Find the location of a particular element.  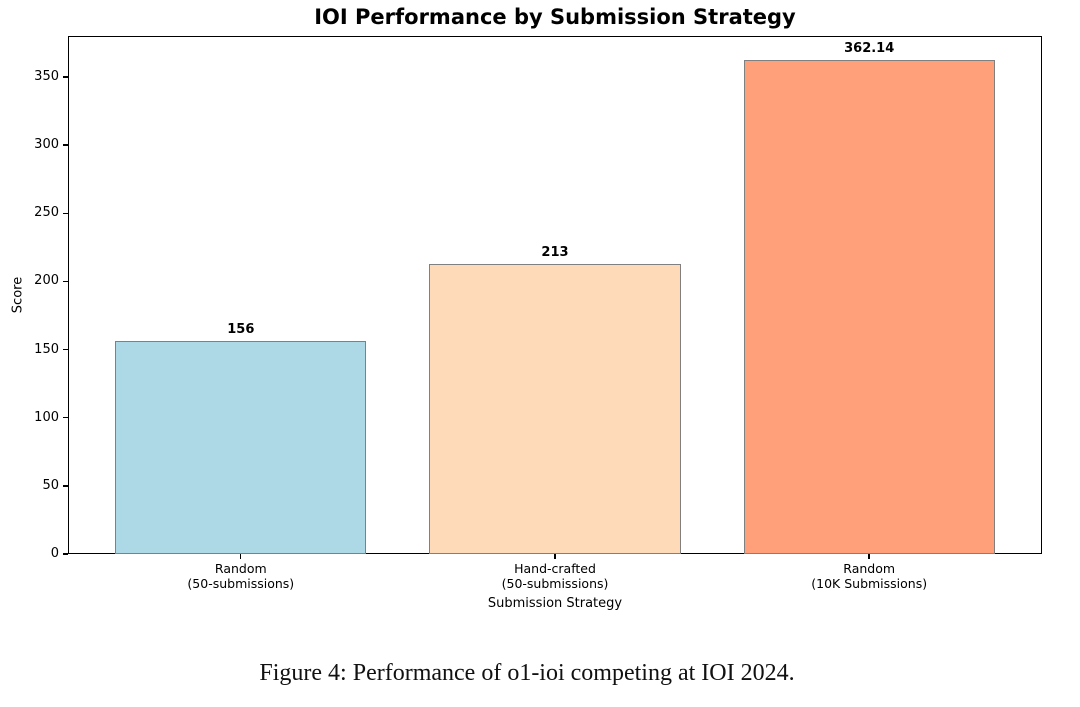

x-tick-label: Random (50-submissions) is located at coordinates (241, 576).